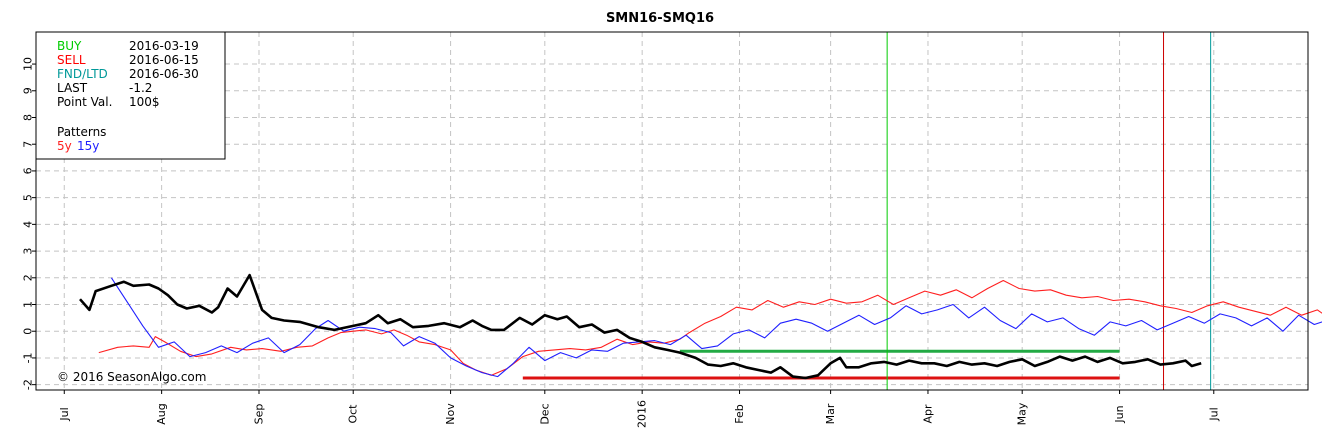  What do you see at coordinates (28, 304) in the screenshot?
I see `y-tick-label: 1` at bounding box center [28, 304].